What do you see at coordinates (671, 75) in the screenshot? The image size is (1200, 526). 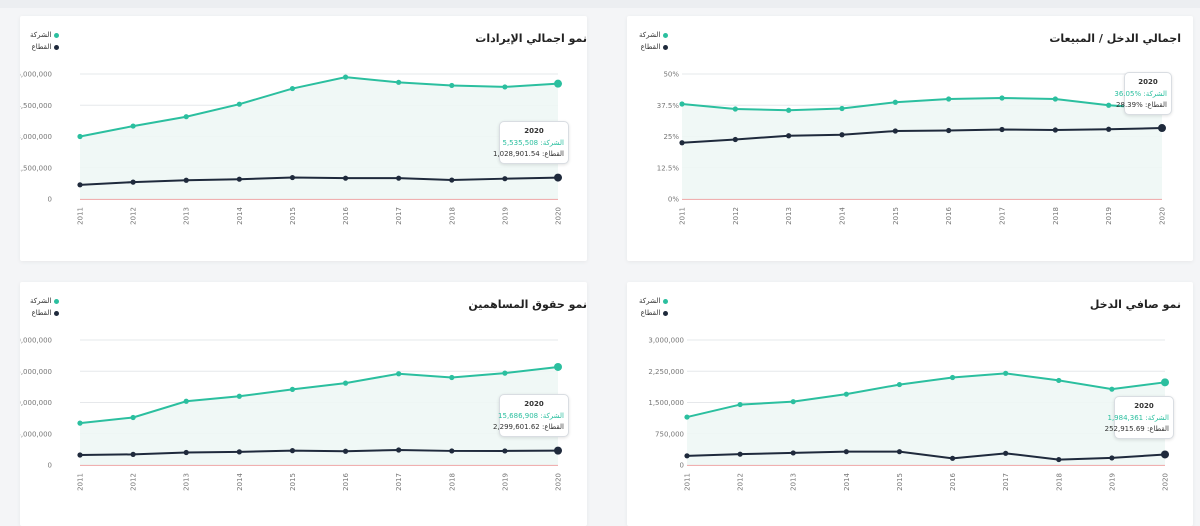 I see `y-tick-label: 50%` at bounding box center [671, 75].